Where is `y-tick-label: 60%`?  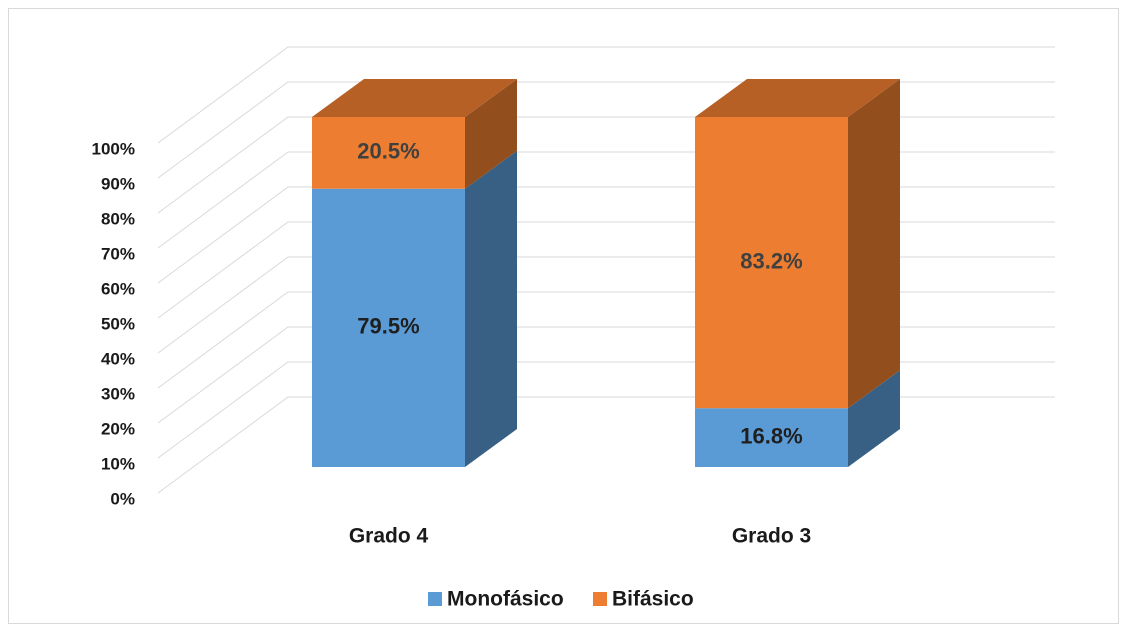 y-tick-label: 60% is located at coordinates (118, 288).